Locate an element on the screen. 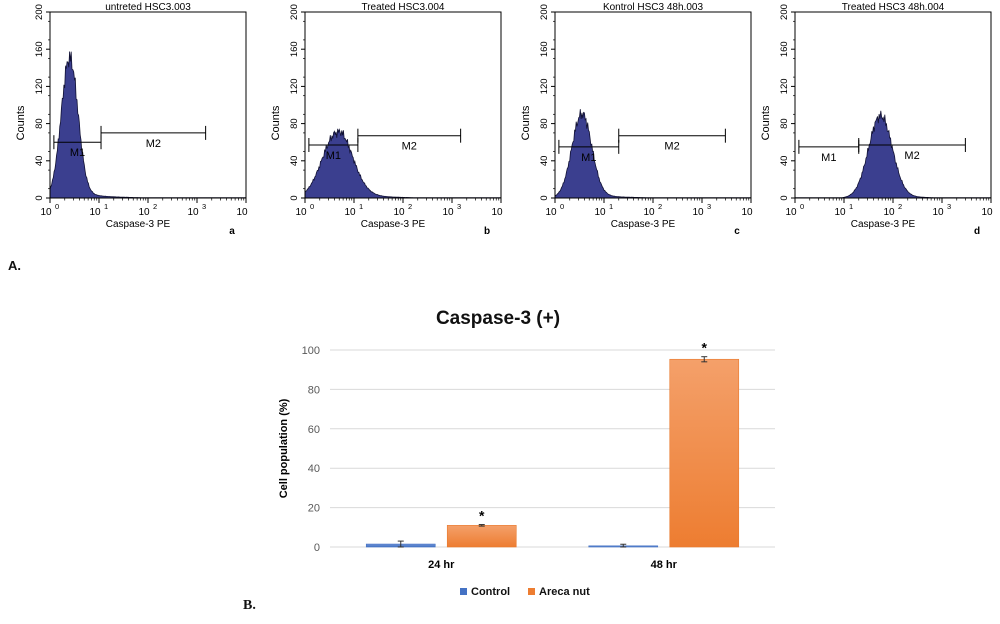 The height and width of the screenshot is (624, 1000). panel-letter: d is located at coordinates (977, 230).